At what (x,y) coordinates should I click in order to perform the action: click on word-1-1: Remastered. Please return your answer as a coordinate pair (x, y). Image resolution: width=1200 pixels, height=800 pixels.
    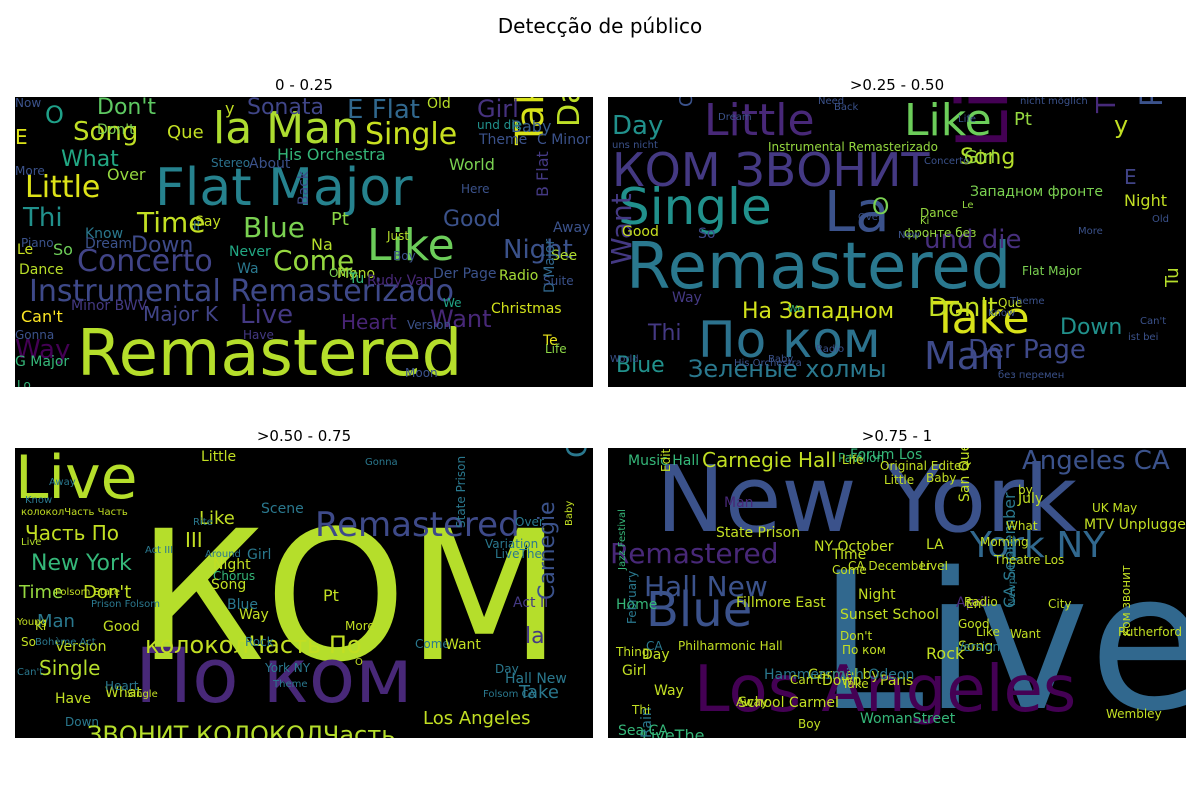
    Looking at the image, I should click on (270, 352).